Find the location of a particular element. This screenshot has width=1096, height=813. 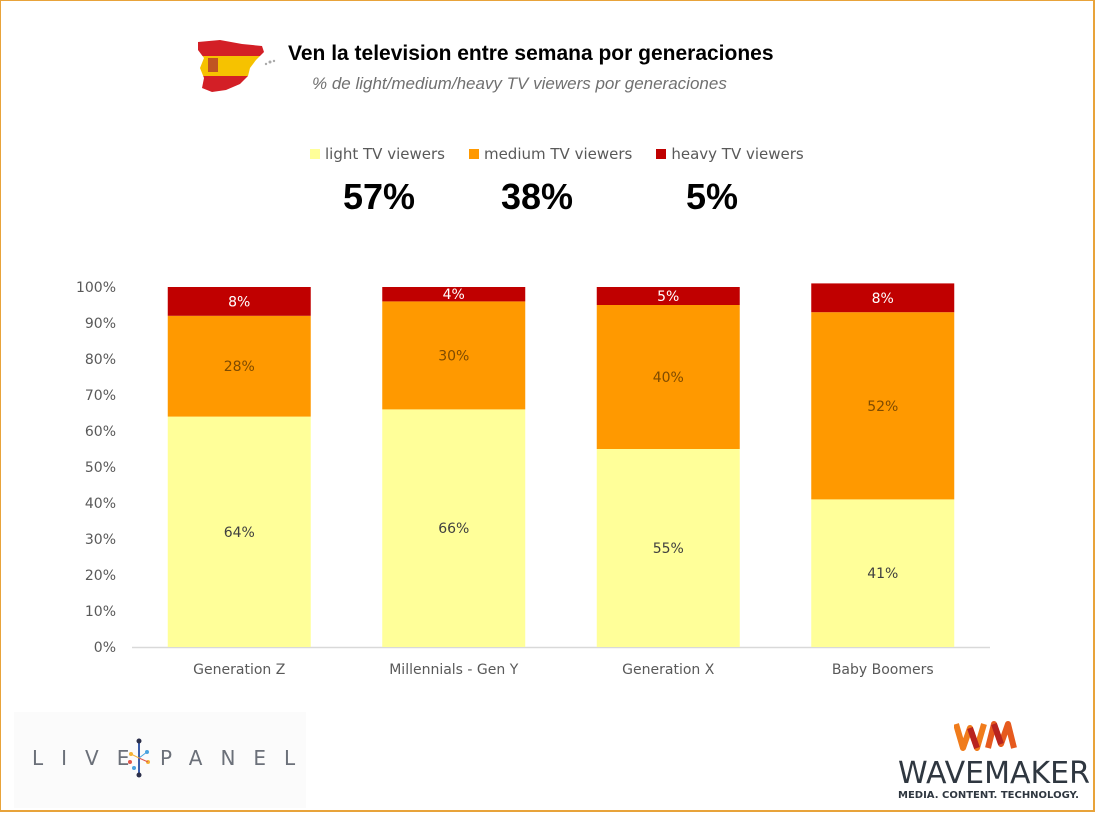

y-tick-label: 80% is located at coordinates (100, 360).